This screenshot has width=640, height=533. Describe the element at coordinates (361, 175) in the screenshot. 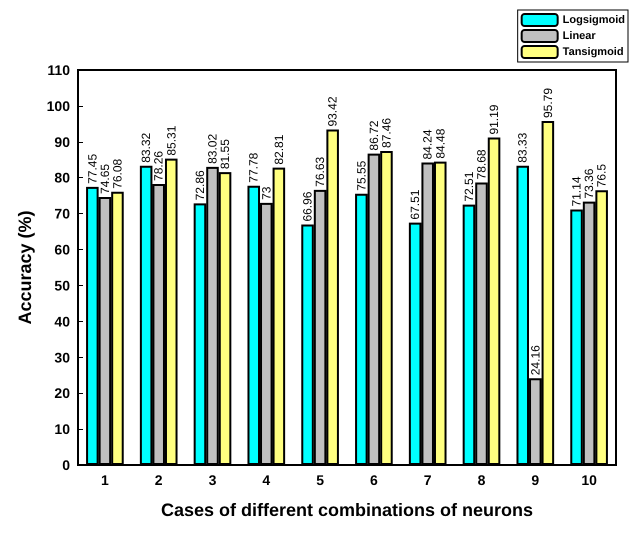

I see `data-label: 75.55` at that location.